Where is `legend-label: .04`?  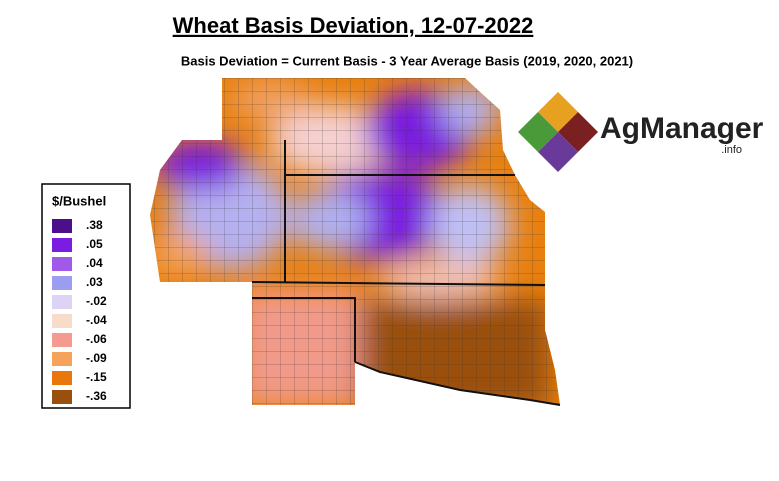 legend-label: .04 is located at coordinates (94, 263).